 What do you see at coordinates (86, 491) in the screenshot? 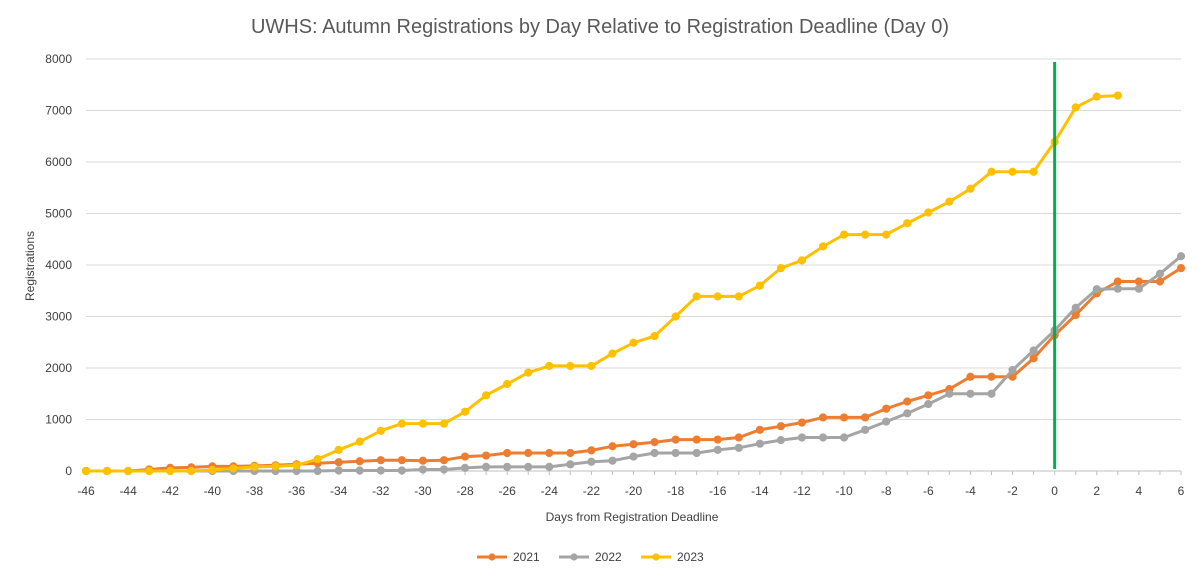
I see `x-tick-label: -46` at bounding box center [86, 491].